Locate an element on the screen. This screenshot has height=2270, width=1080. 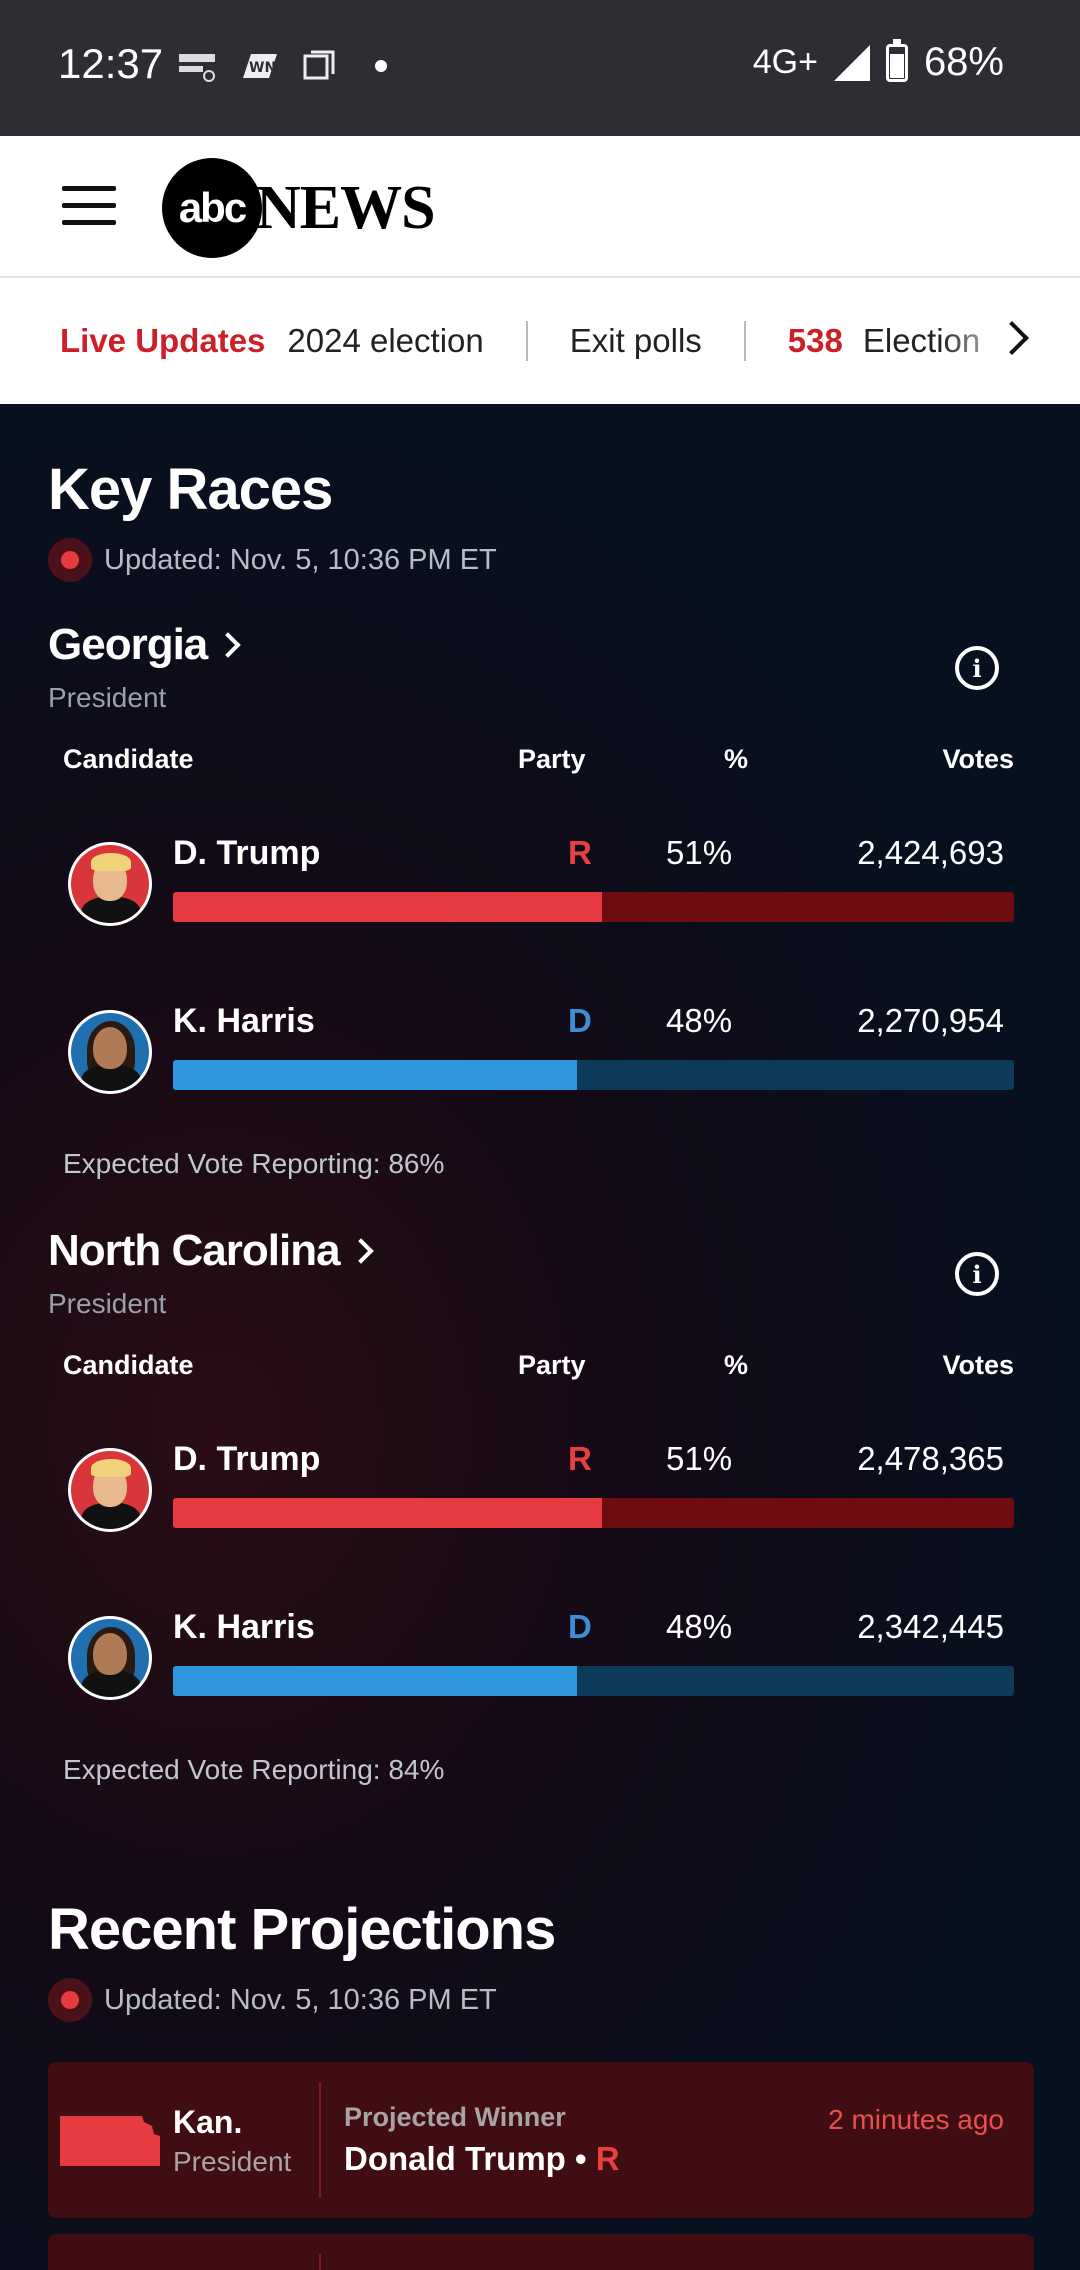
abc-news-logo: abc NEWS is located at coordinates (299, 208).